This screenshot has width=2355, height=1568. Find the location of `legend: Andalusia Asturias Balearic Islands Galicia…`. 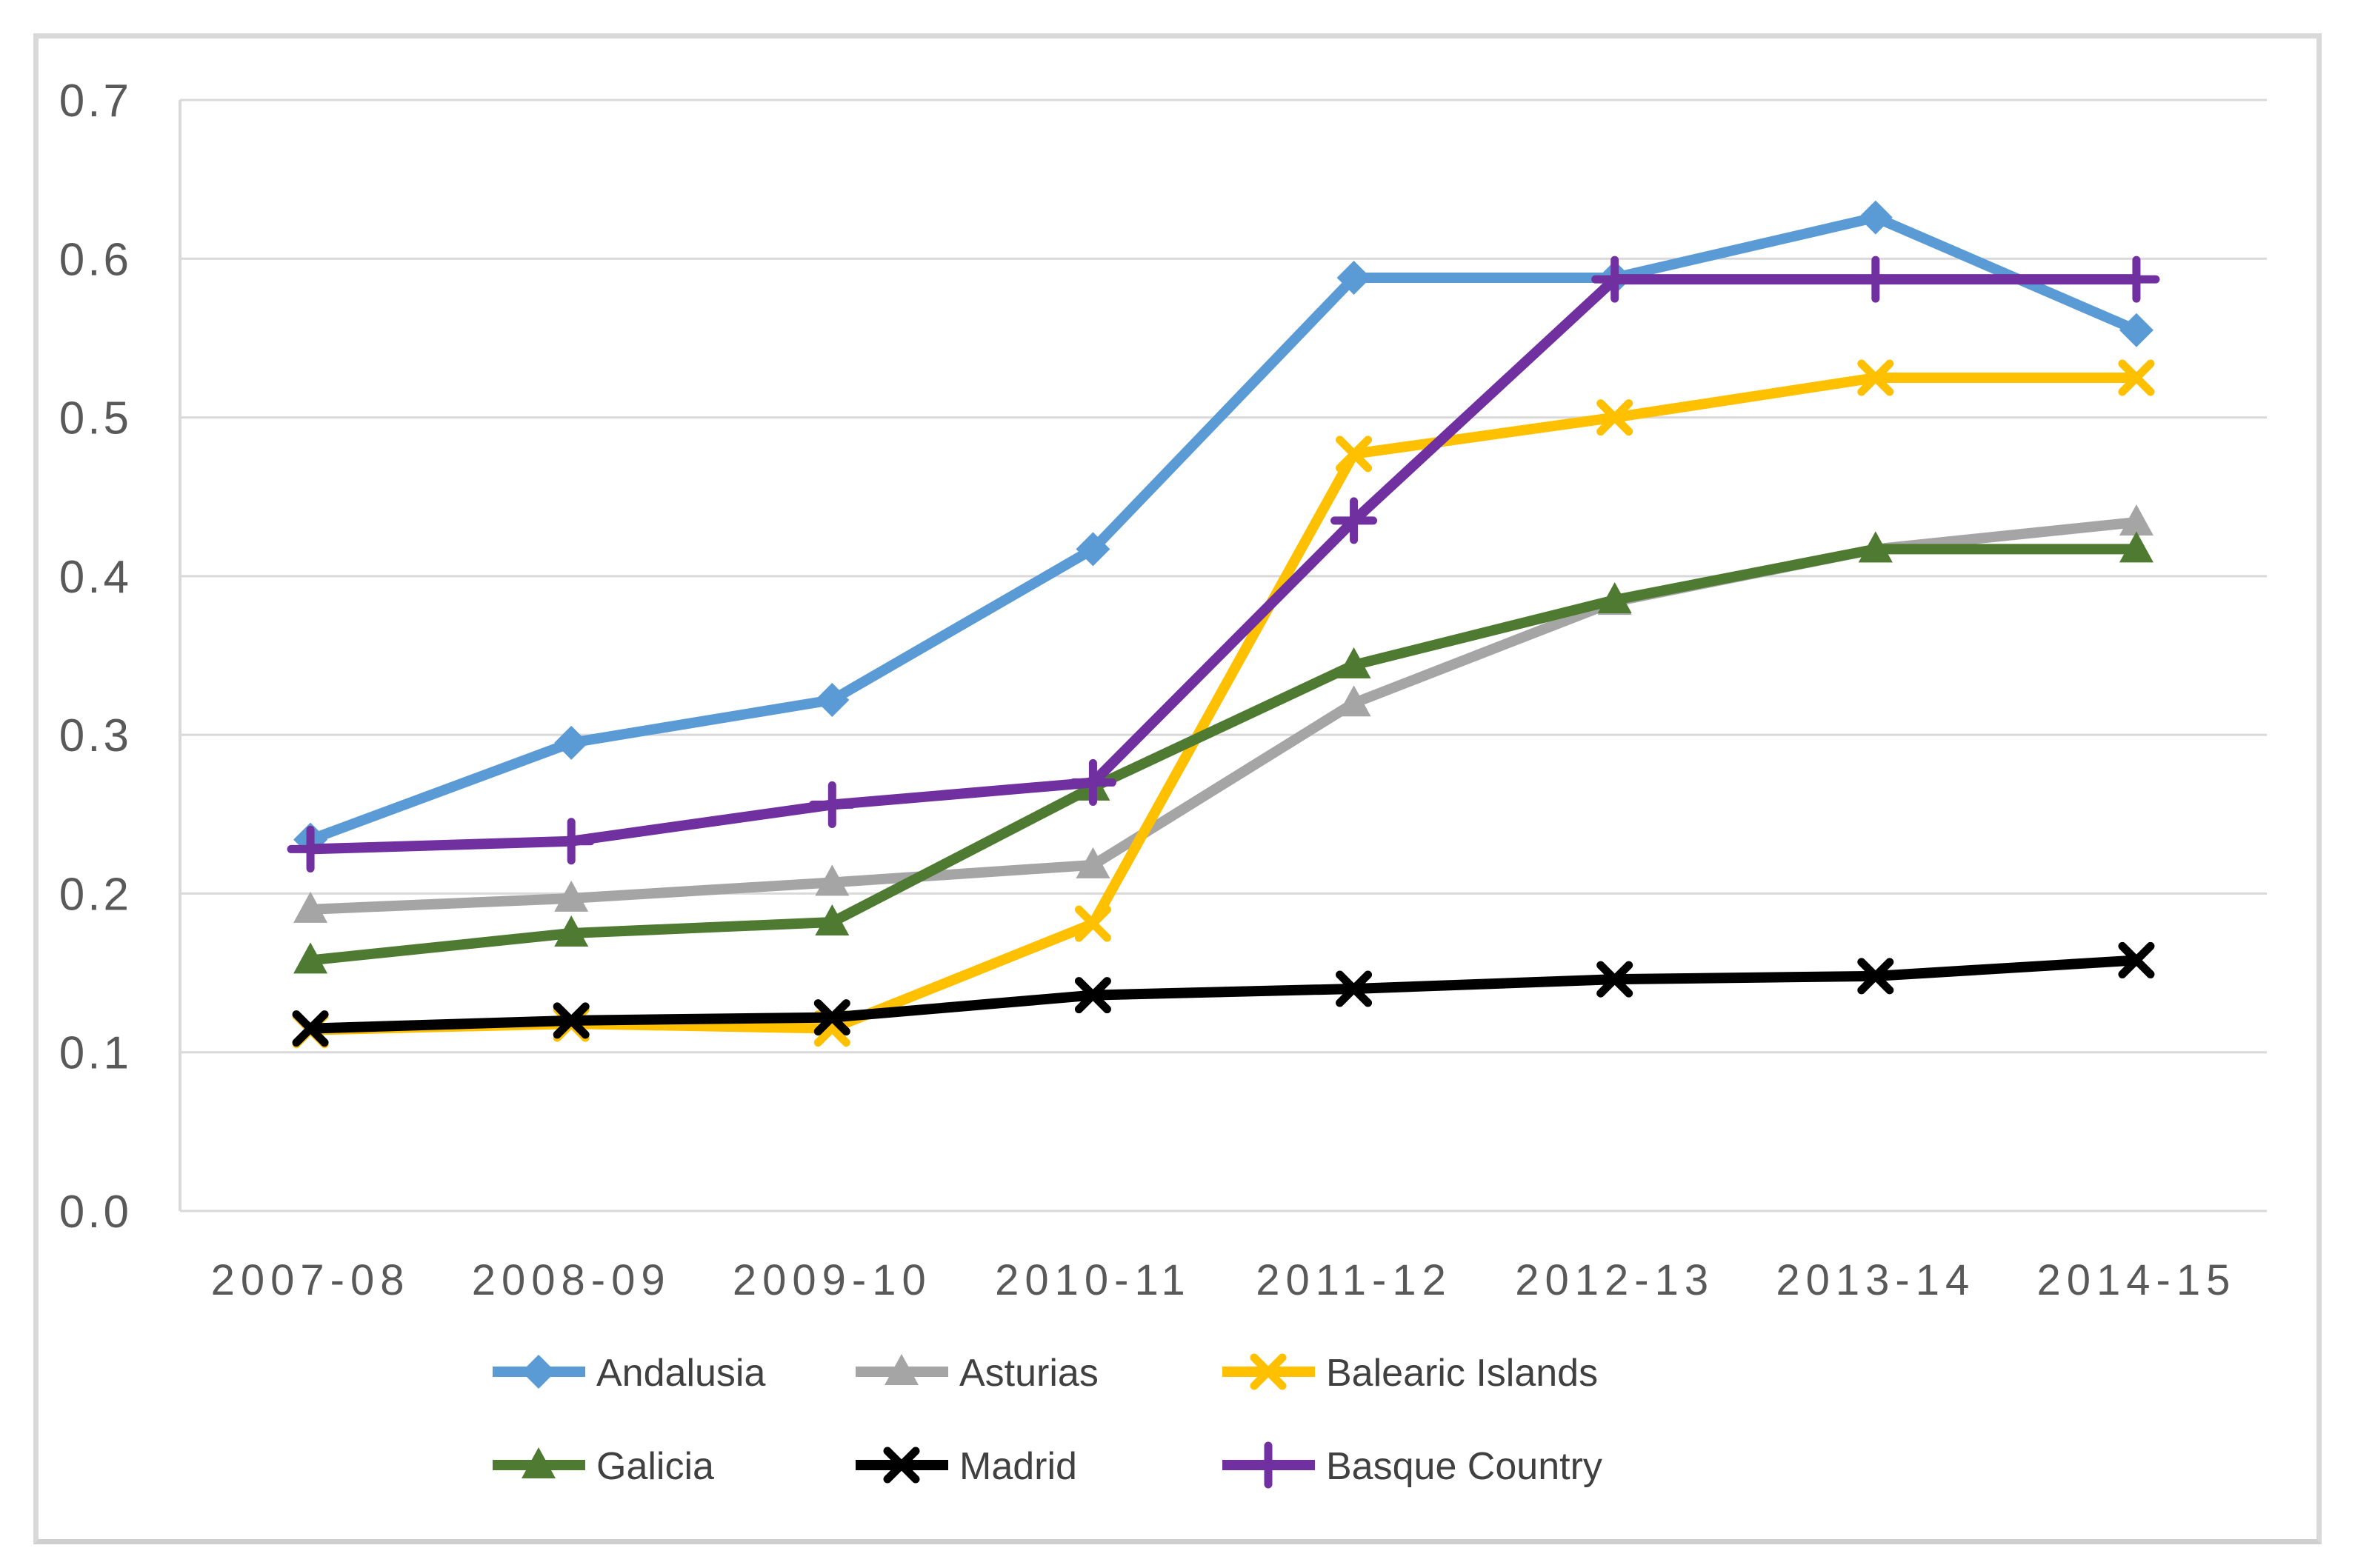

legend: Andalusia Asturias Balearic Islands Galicia… is located at coordinates (1047, 1420).